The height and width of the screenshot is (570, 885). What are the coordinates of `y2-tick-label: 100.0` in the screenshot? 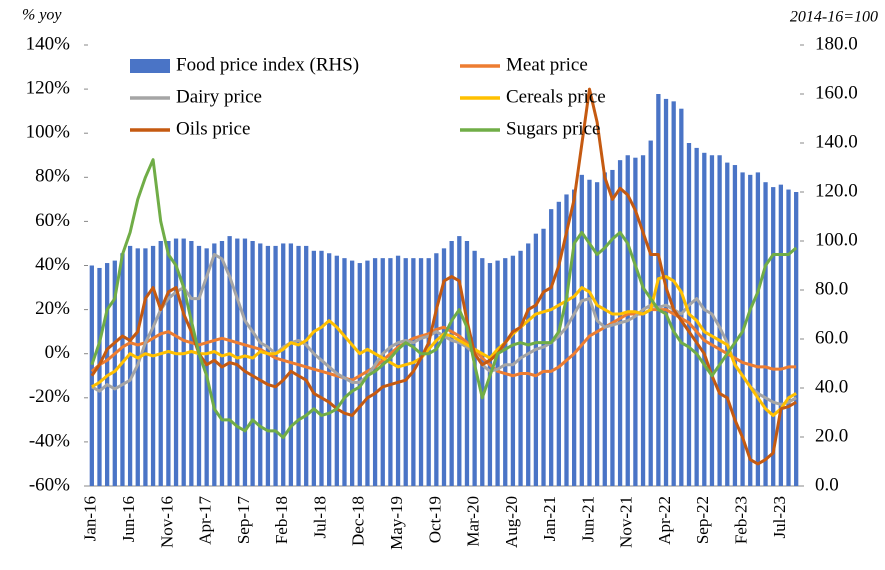 It's located at (836, 239).